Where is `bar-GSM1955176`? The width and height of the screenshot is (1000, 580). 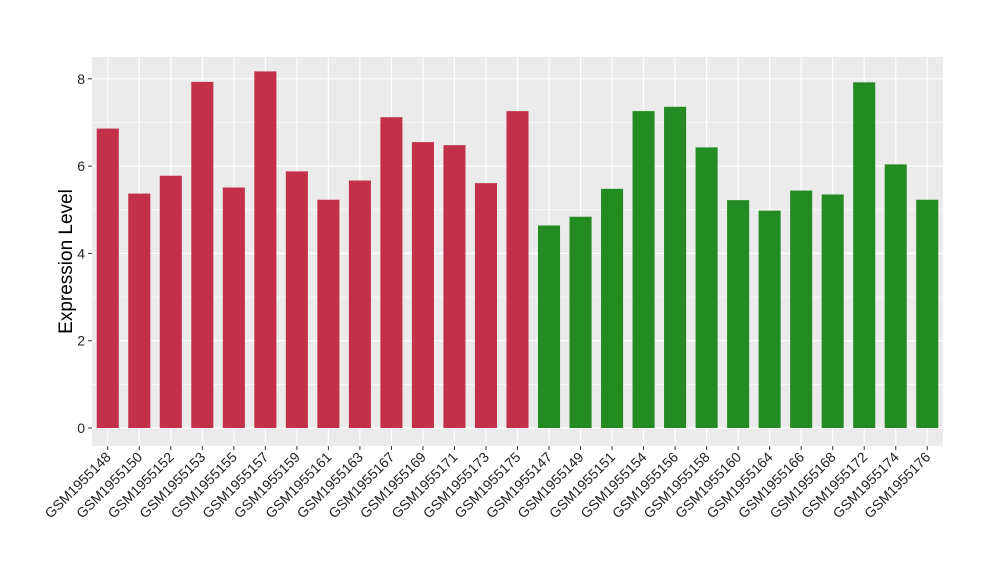 bar-GSM1955176 is located at coordinates (927, 313).